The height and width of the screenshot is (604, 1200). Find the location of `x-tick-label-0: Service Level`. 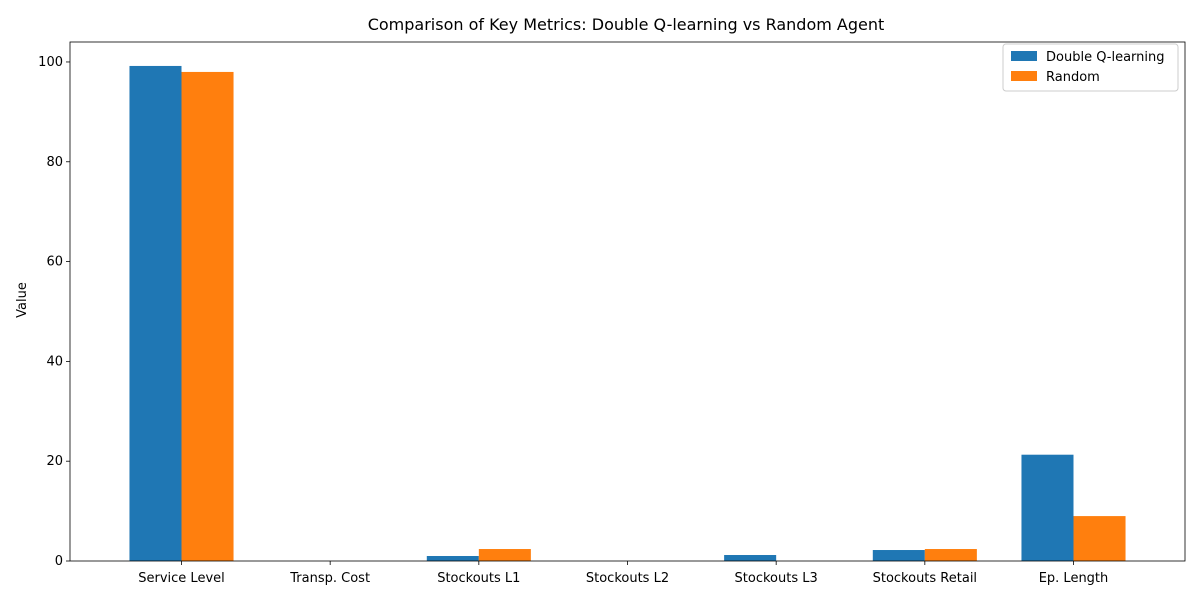

x-tick-label-0: Service Level is located at coordinates (181, 578).